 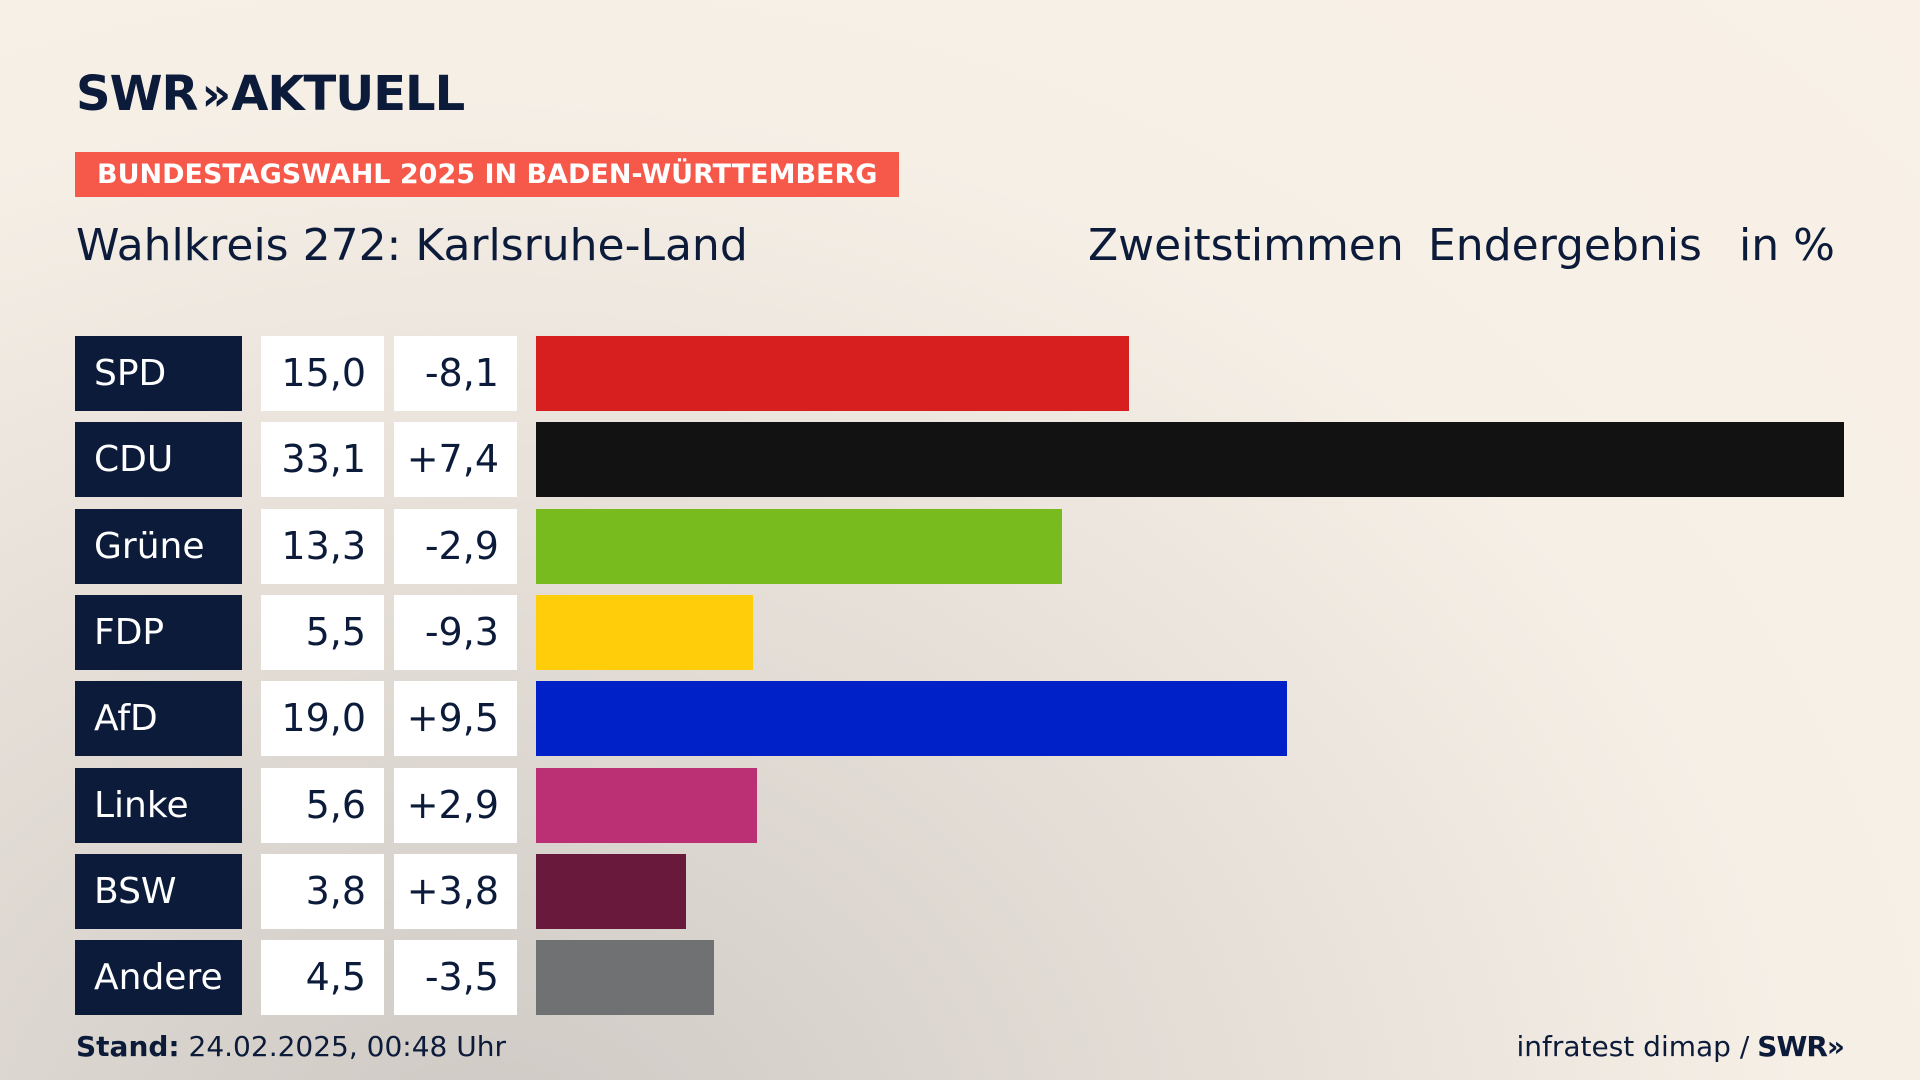 I want to click on chart-row-fdp: FDP 5,5 -9,3, so click(x=960, y=632).